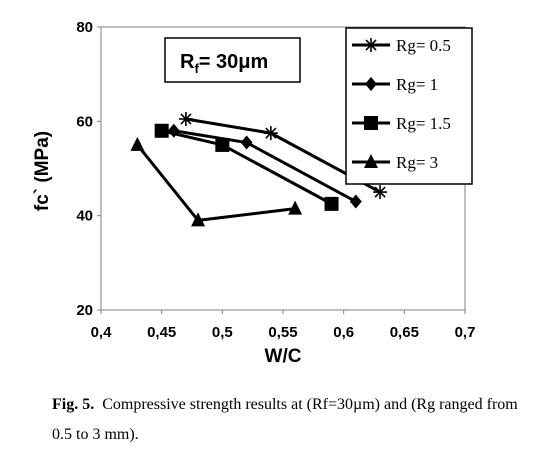 The width and height of the screenshot is (553, 463). I want to click on y-axis-ticks: 20 40 60 80, so click(88, 169).